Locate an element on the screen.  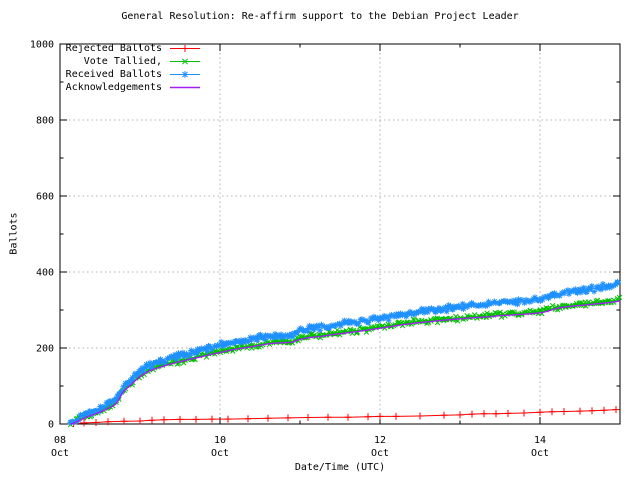
x-axis-label: Date/Time (UTC) is located at coordinates (340, 467).